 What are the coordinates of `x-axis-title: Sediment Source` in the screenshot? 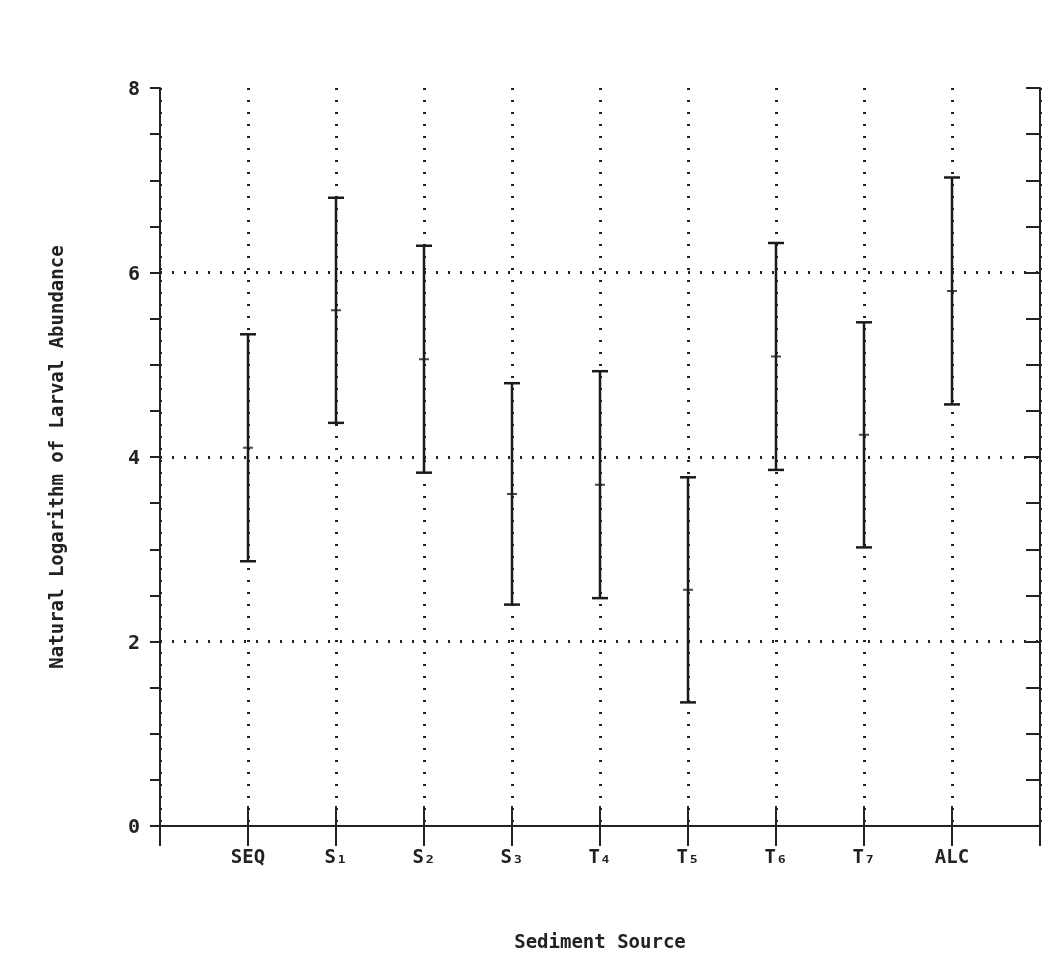 It's located at (600, 940).